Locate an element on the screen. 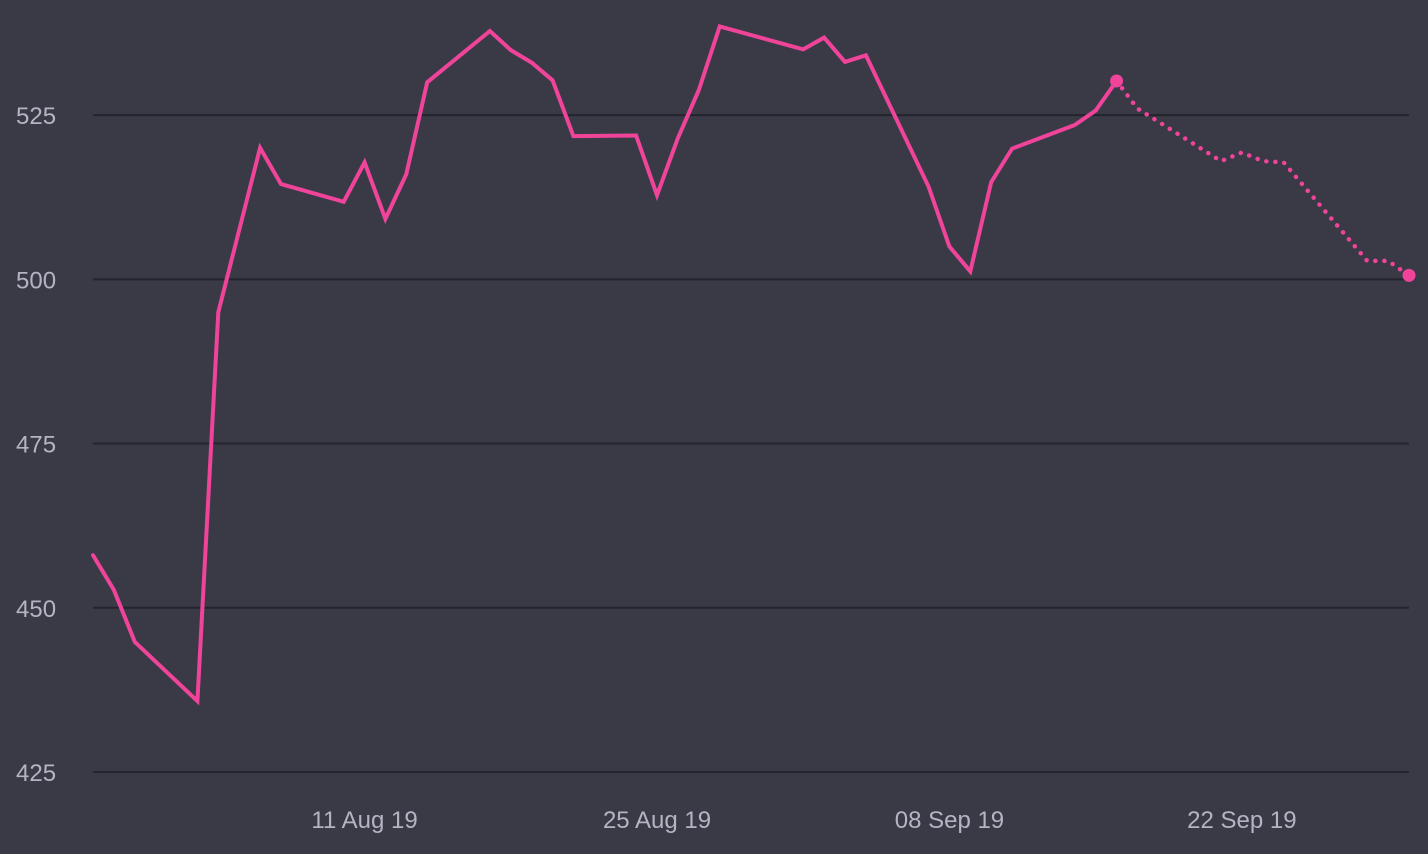 This screenshot has height=854, width=1428. x-tick-label: 22 Sep 19 is located at coordinates (1241, 820).